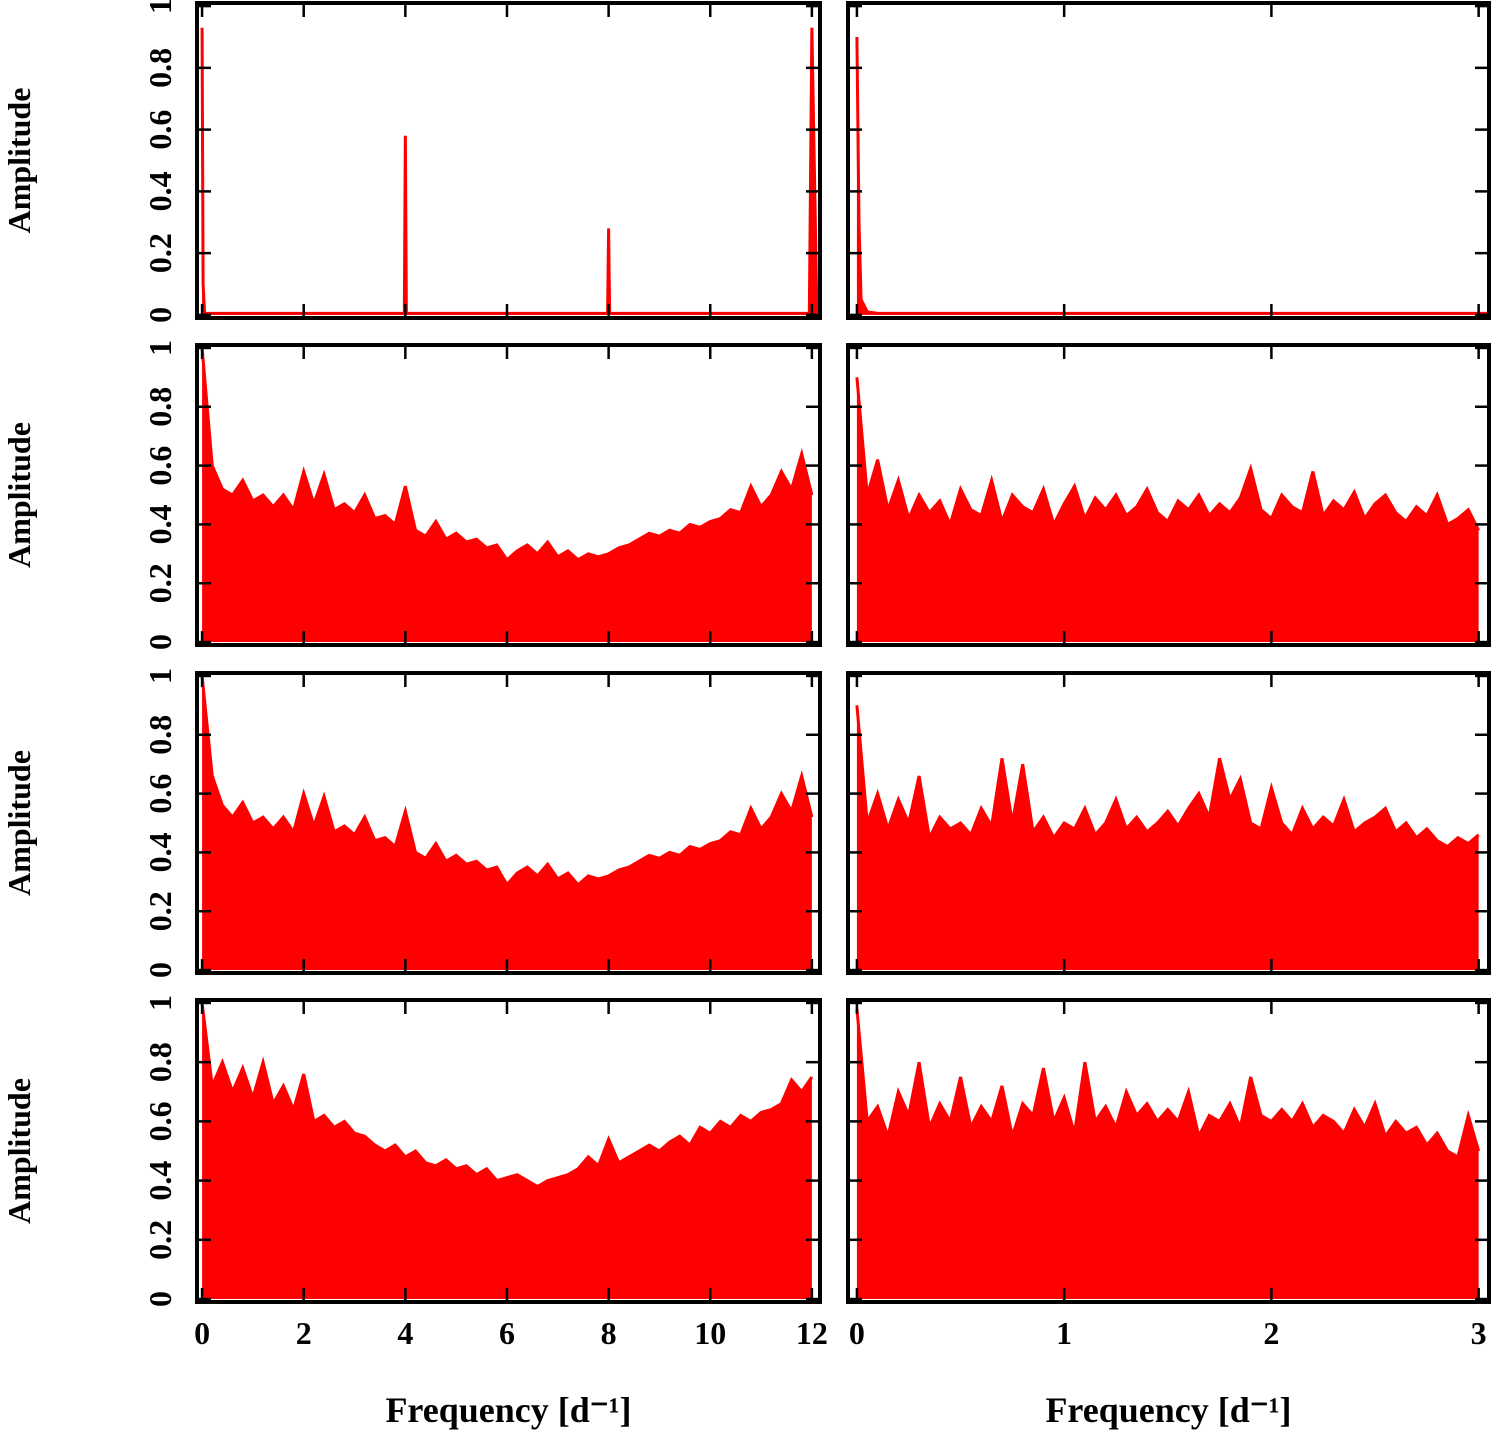 The height and width of the screenshot is (1431, 1493). I want to click on x-tick-label: 1, so click(1064, 1333).